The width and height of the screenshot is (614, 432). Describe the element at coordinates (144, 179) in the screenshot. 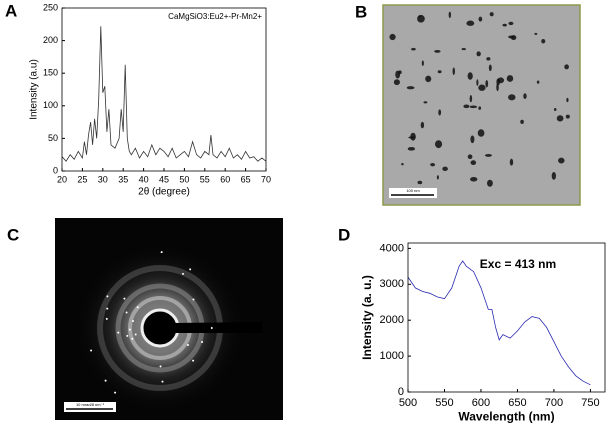

I see `x-tick-label: 40` at that location.